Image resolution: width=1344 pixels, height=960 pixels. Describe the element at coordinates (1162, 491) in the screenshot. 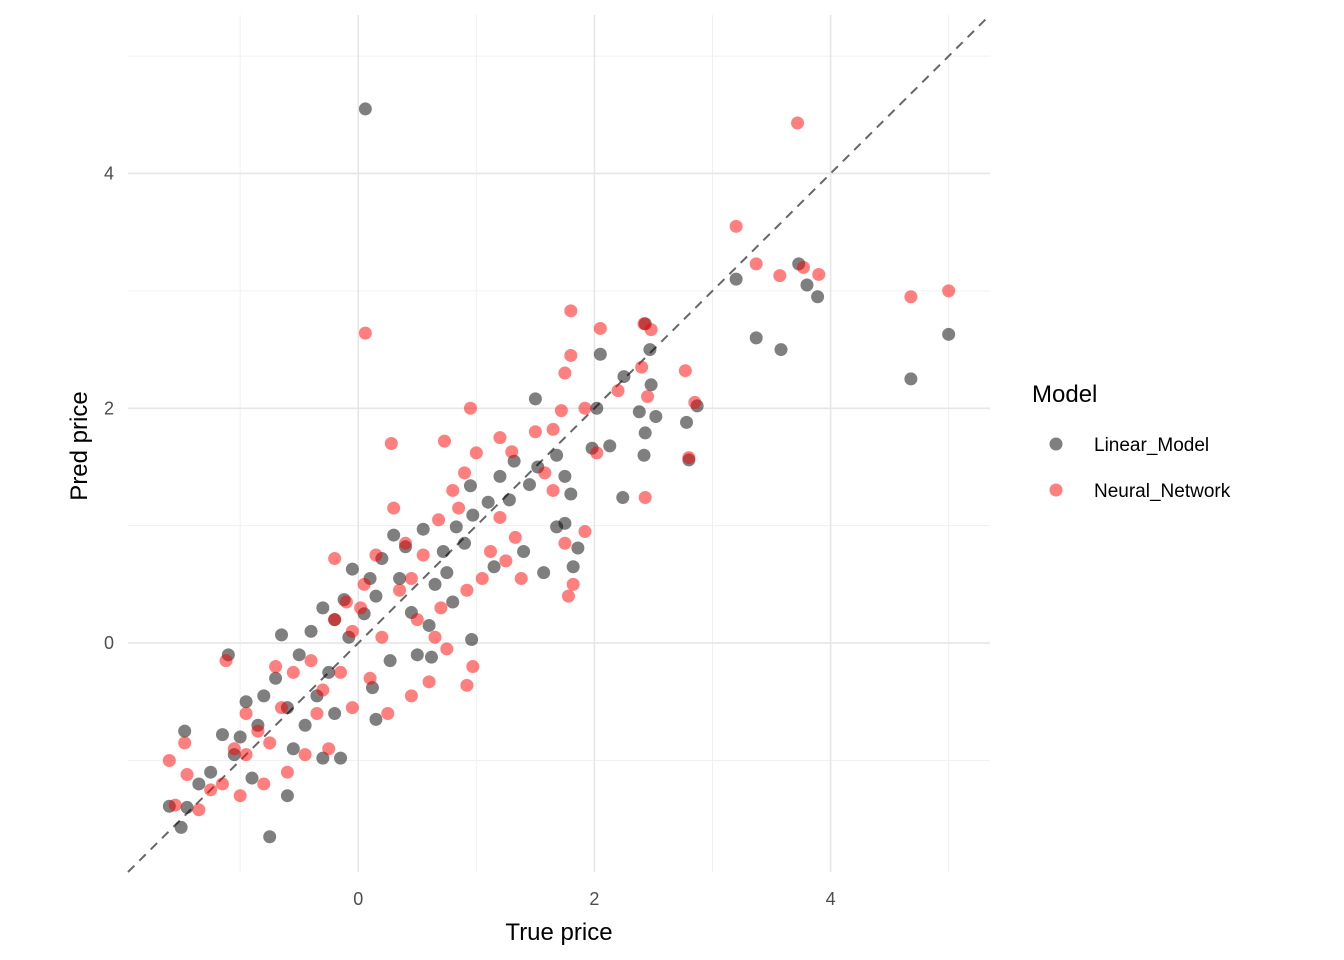

I see `legend-label-neural-network: Neural_Network` at that location.